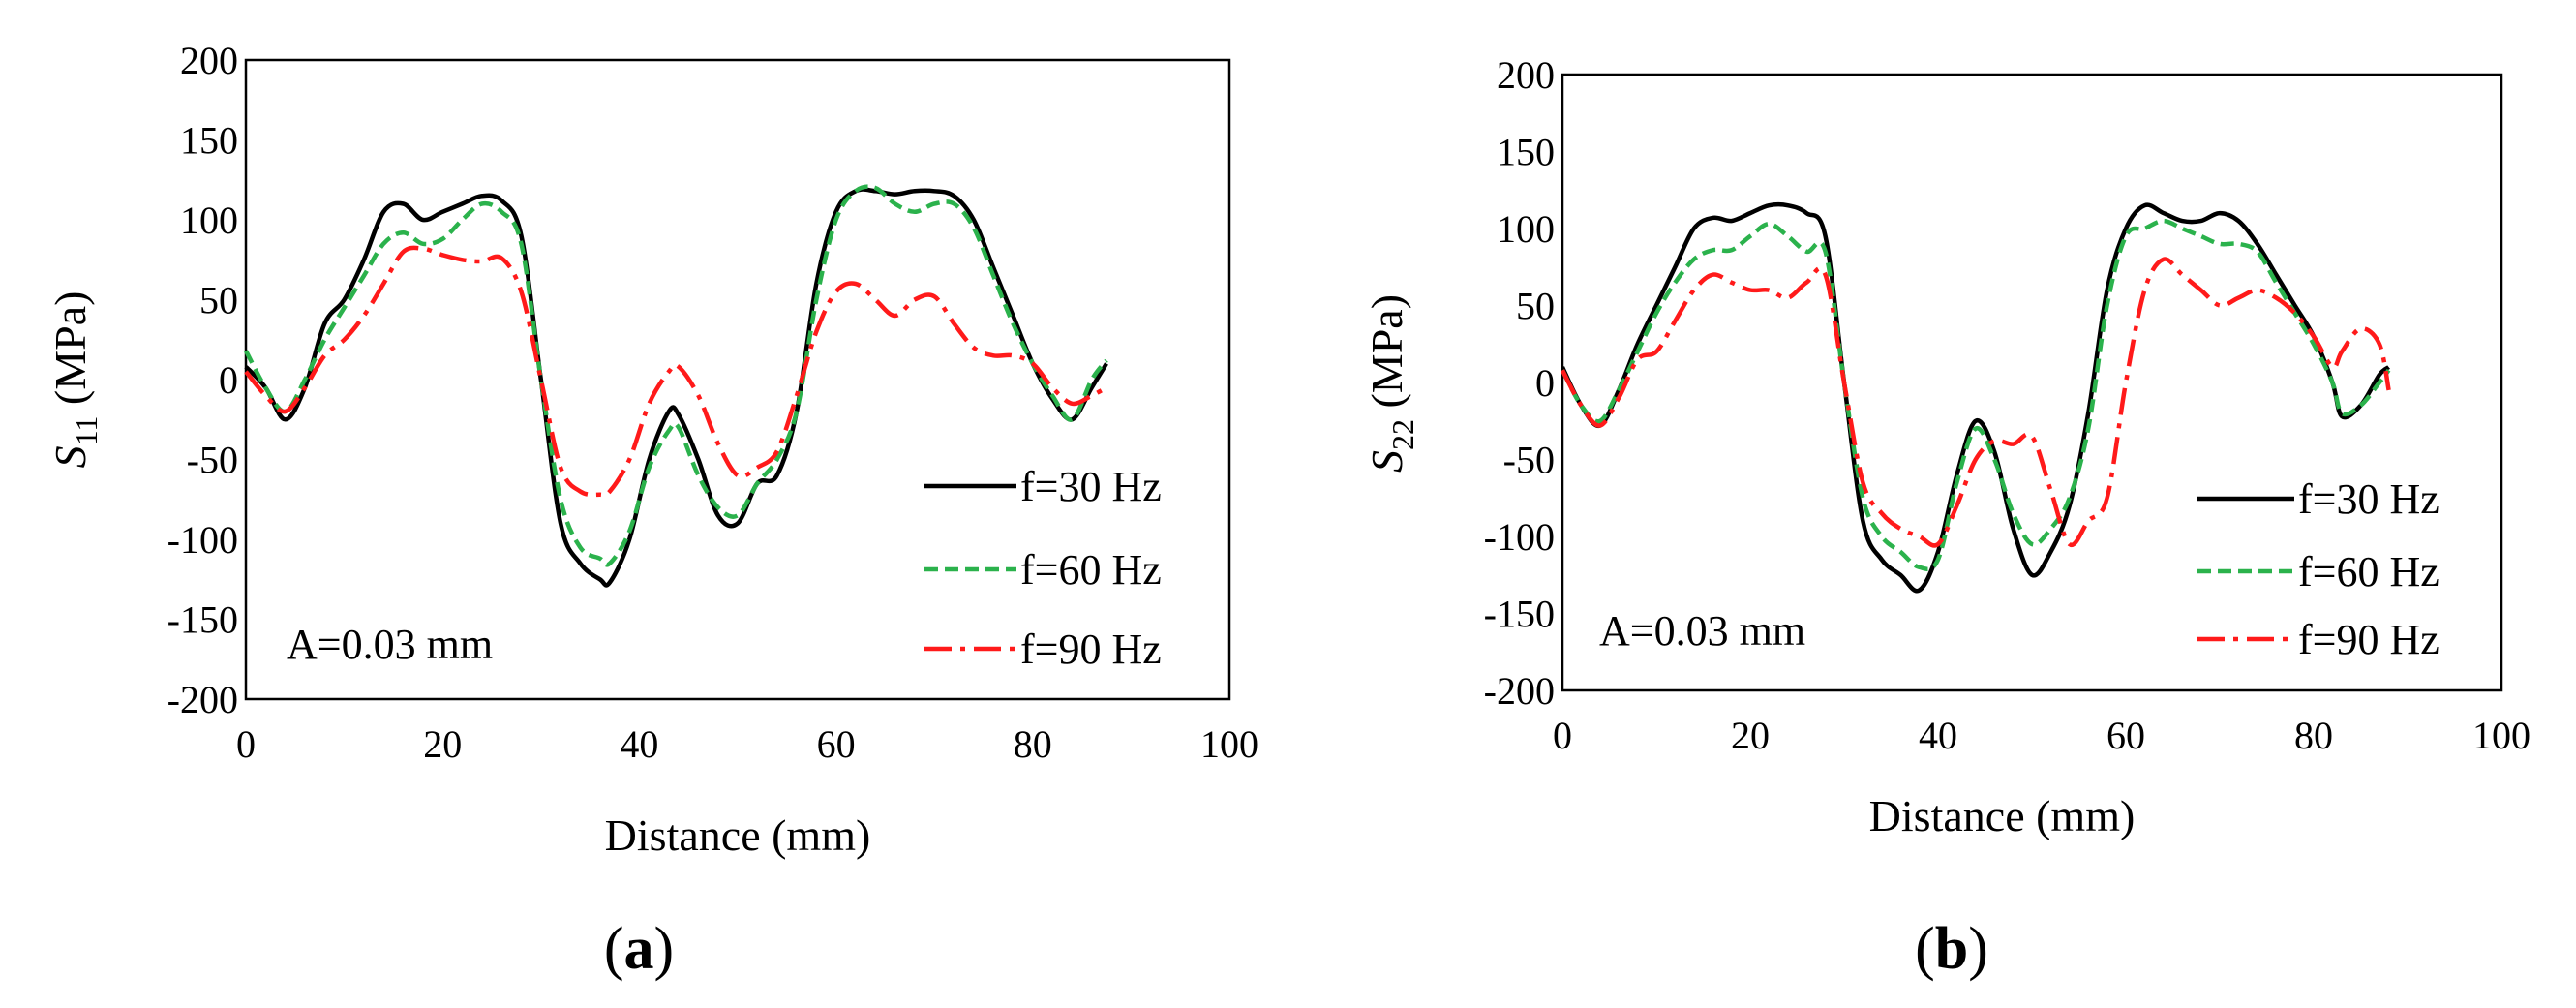 Image resolution: width=2576 pixels, height=1008 pixels. What do you see at coordinates (390, 644) in the screenshot?
I see `amplitude-annotation-a: A=0.03 mm` at bounding box center [390, 644].